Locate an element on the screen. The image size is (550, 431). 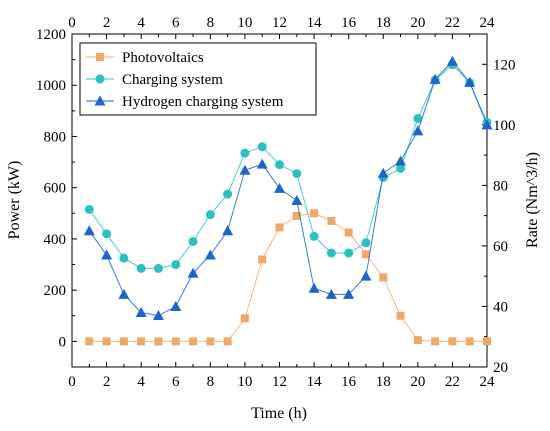
x-tick-label: 20 is located at coordinates (417, 382).